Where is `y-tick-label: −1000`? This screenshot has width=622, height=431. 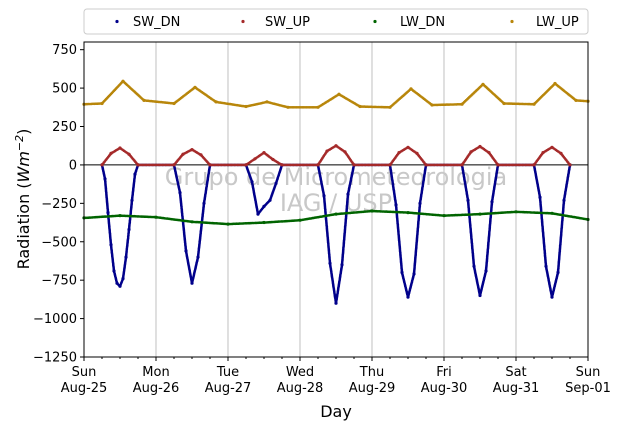 y-tick-label: −1000 is located at coordinates (55, 319).